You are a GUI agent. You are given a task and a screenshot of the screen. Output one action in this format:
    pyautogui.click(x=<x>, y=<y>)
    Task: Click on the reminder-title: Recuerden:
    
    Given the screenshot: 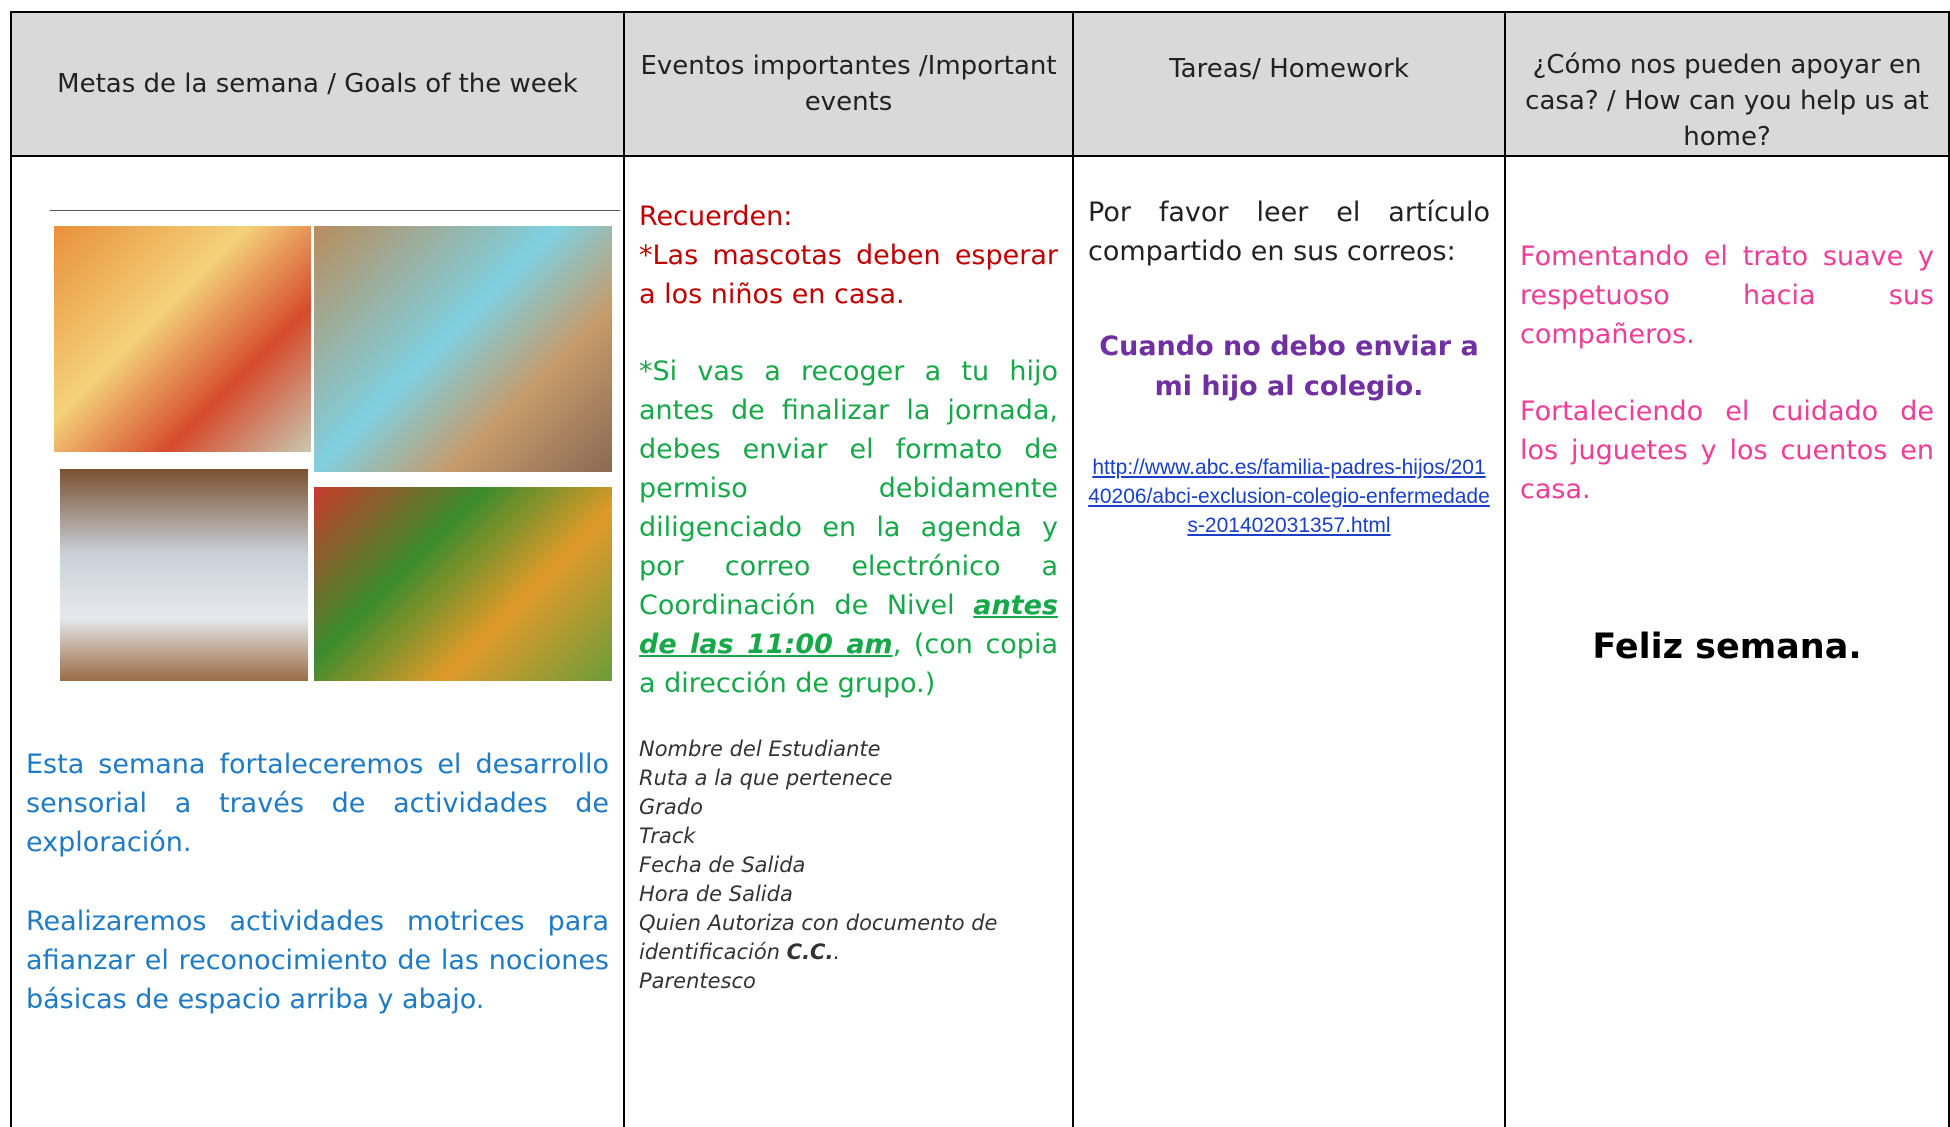 What is the action you would take?
    pyautogui.click(x=716, y=216)
    